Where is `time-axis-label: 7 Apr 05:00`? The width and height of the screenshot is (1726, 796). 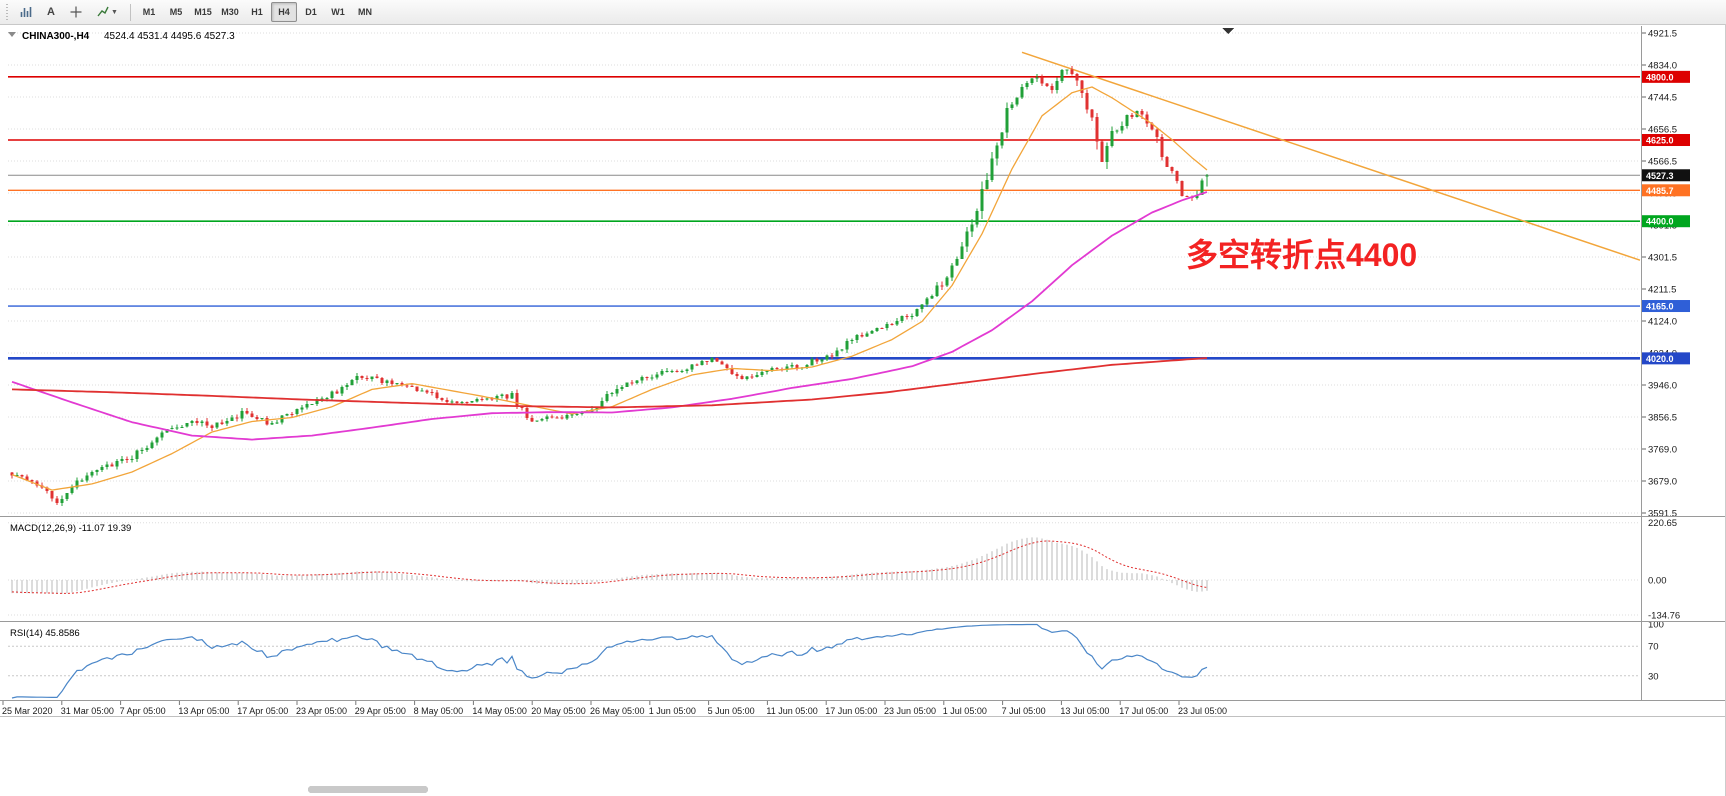
time-axis-label: 7 Apr 05:00 is located at coordinates (143, 711).